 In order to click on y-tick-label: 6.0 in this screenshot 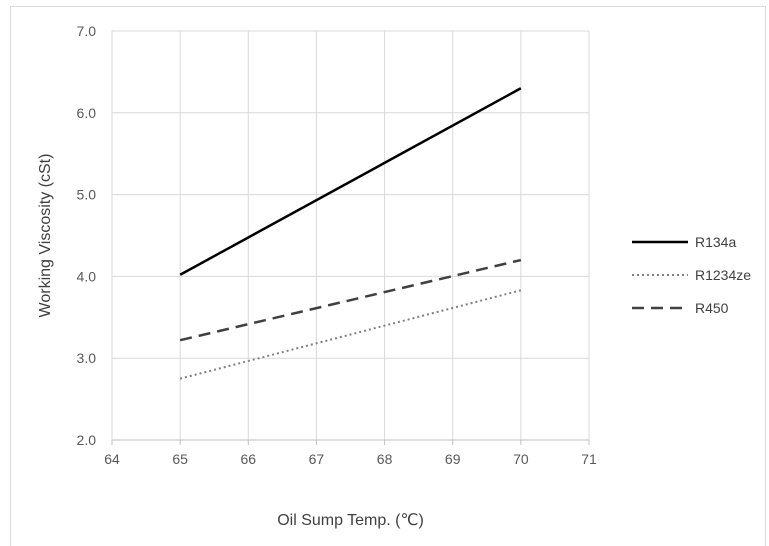, I will do `click(87, 113)`.